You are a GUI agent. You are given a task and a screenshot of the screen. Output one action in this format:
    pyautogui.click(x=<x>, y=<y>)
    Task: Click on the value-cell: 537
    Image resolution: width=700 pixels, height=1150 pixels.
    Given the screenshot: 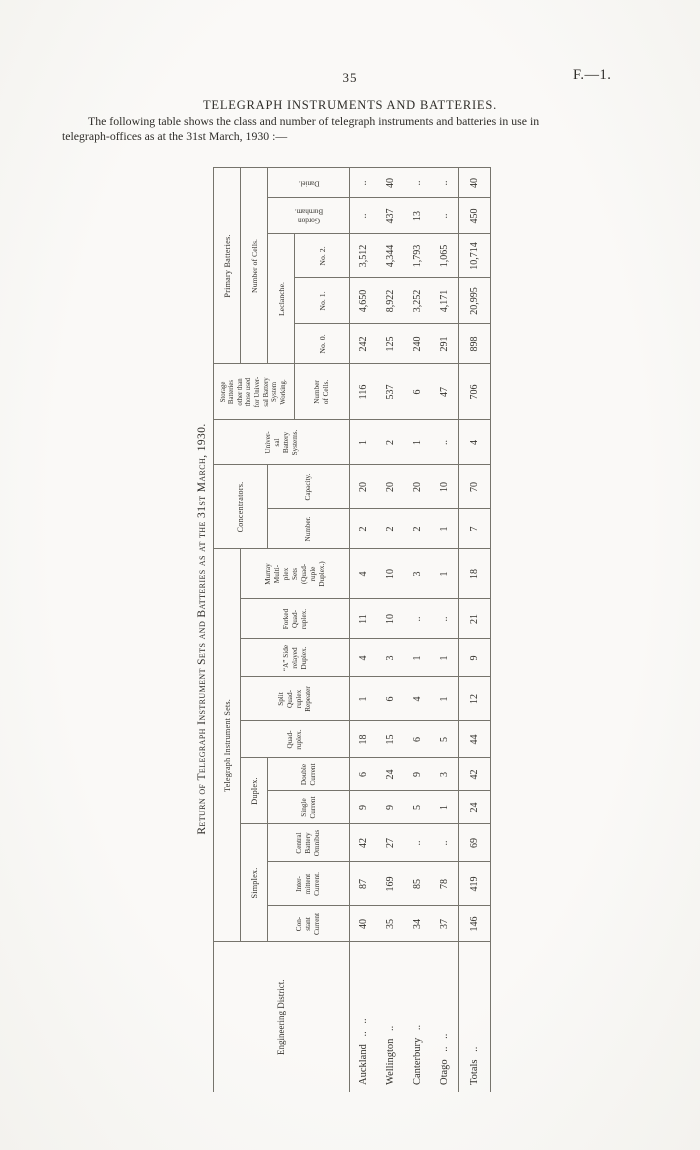 What is the action you would take?
    pyautogui.click(x=390, y=391)
    